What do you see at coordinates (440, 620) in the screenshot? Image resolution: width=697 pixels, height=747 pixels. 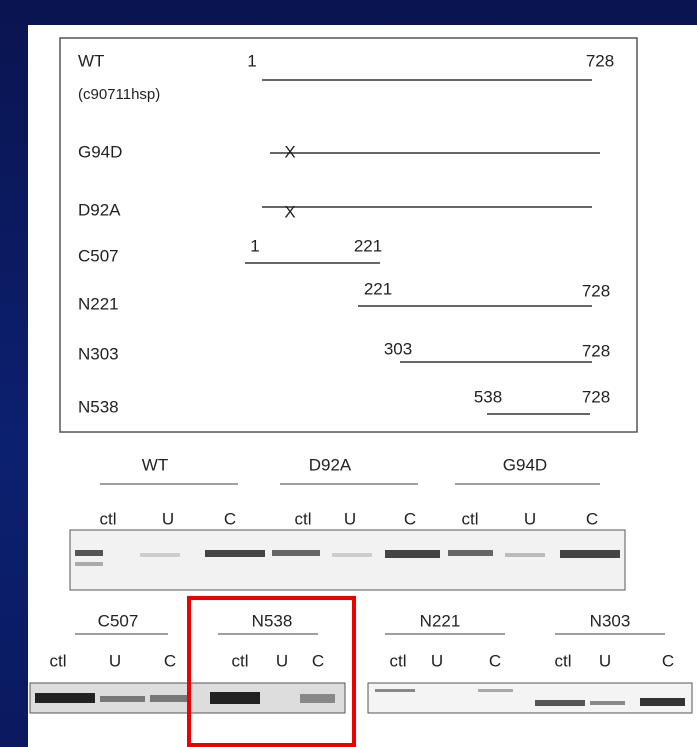 I see `group-label: N221` at bounding box center [440, 620].